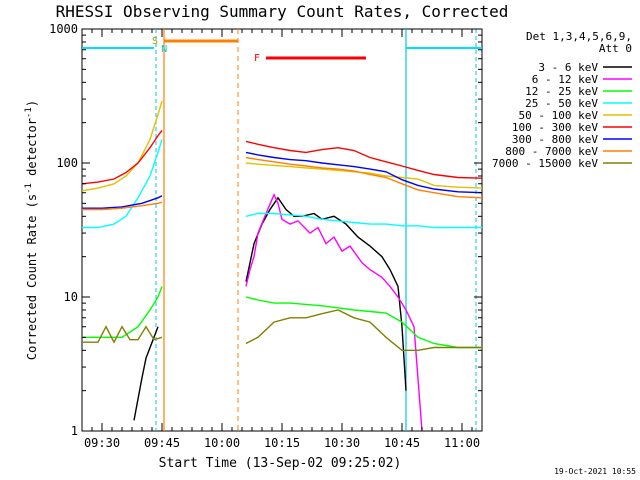  I want to click on y-tick-label: 10, so click(71, 297).